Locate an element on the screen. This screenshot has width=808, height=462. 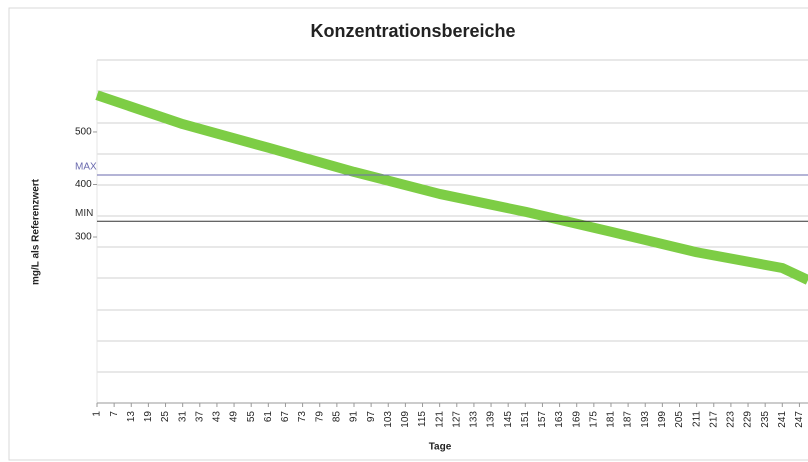
x-tick-label: 175 is located at coordinates (593, 419).